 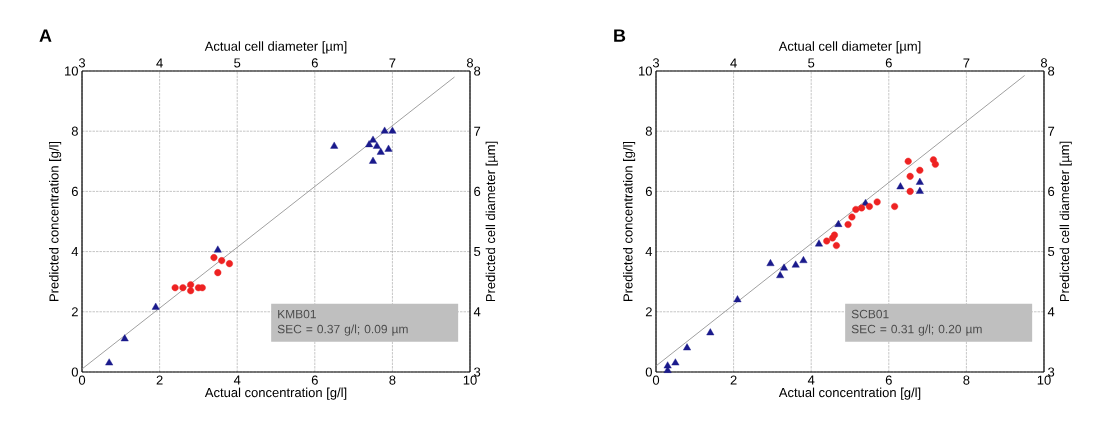 What do you see at coordinates (620, 35) in the screenshot?
I see `chart-title: B` at bounding box center [620, 35].